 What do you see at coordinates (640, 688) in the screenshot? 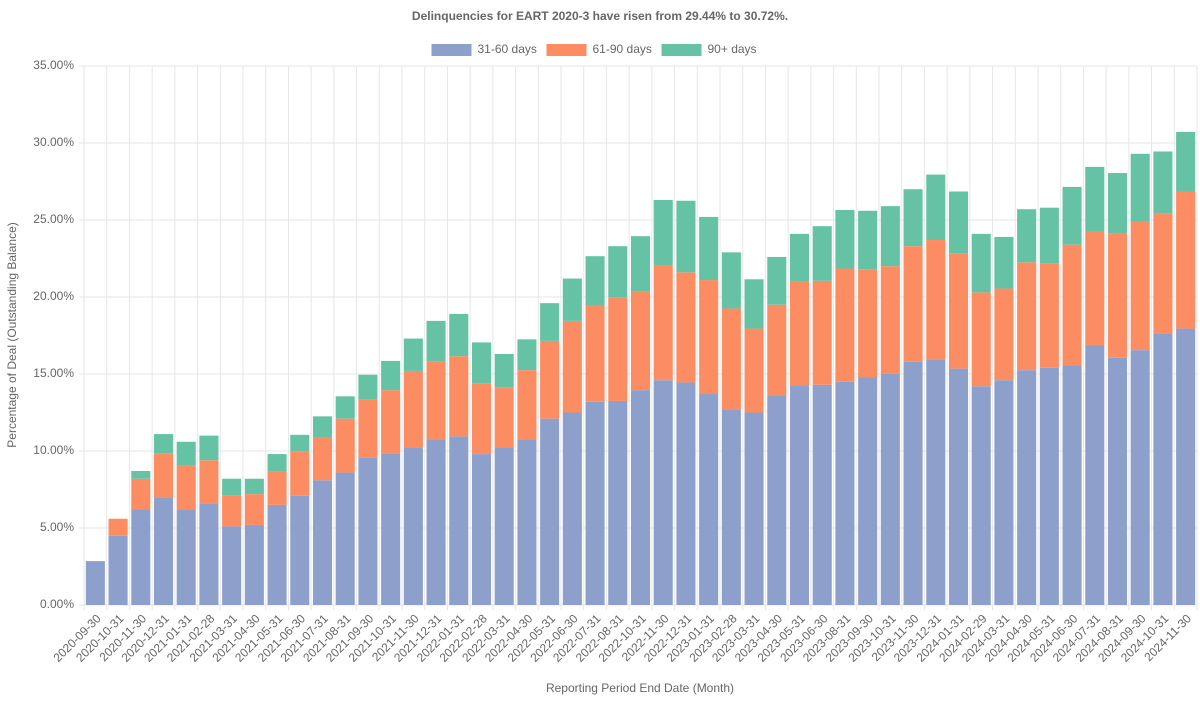
I see `x-axis-title: Reporting Period End Date (Month)` at bounding box center [640, 688].